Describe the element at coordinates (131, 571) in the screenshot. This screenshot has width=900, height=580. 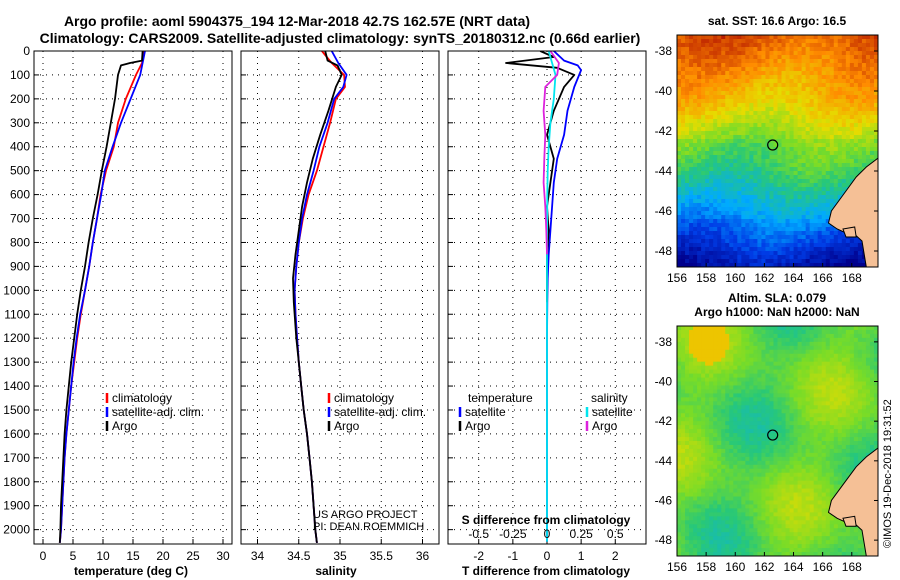
I see `temperature-xlabel: temperature (deg C)` at that location.